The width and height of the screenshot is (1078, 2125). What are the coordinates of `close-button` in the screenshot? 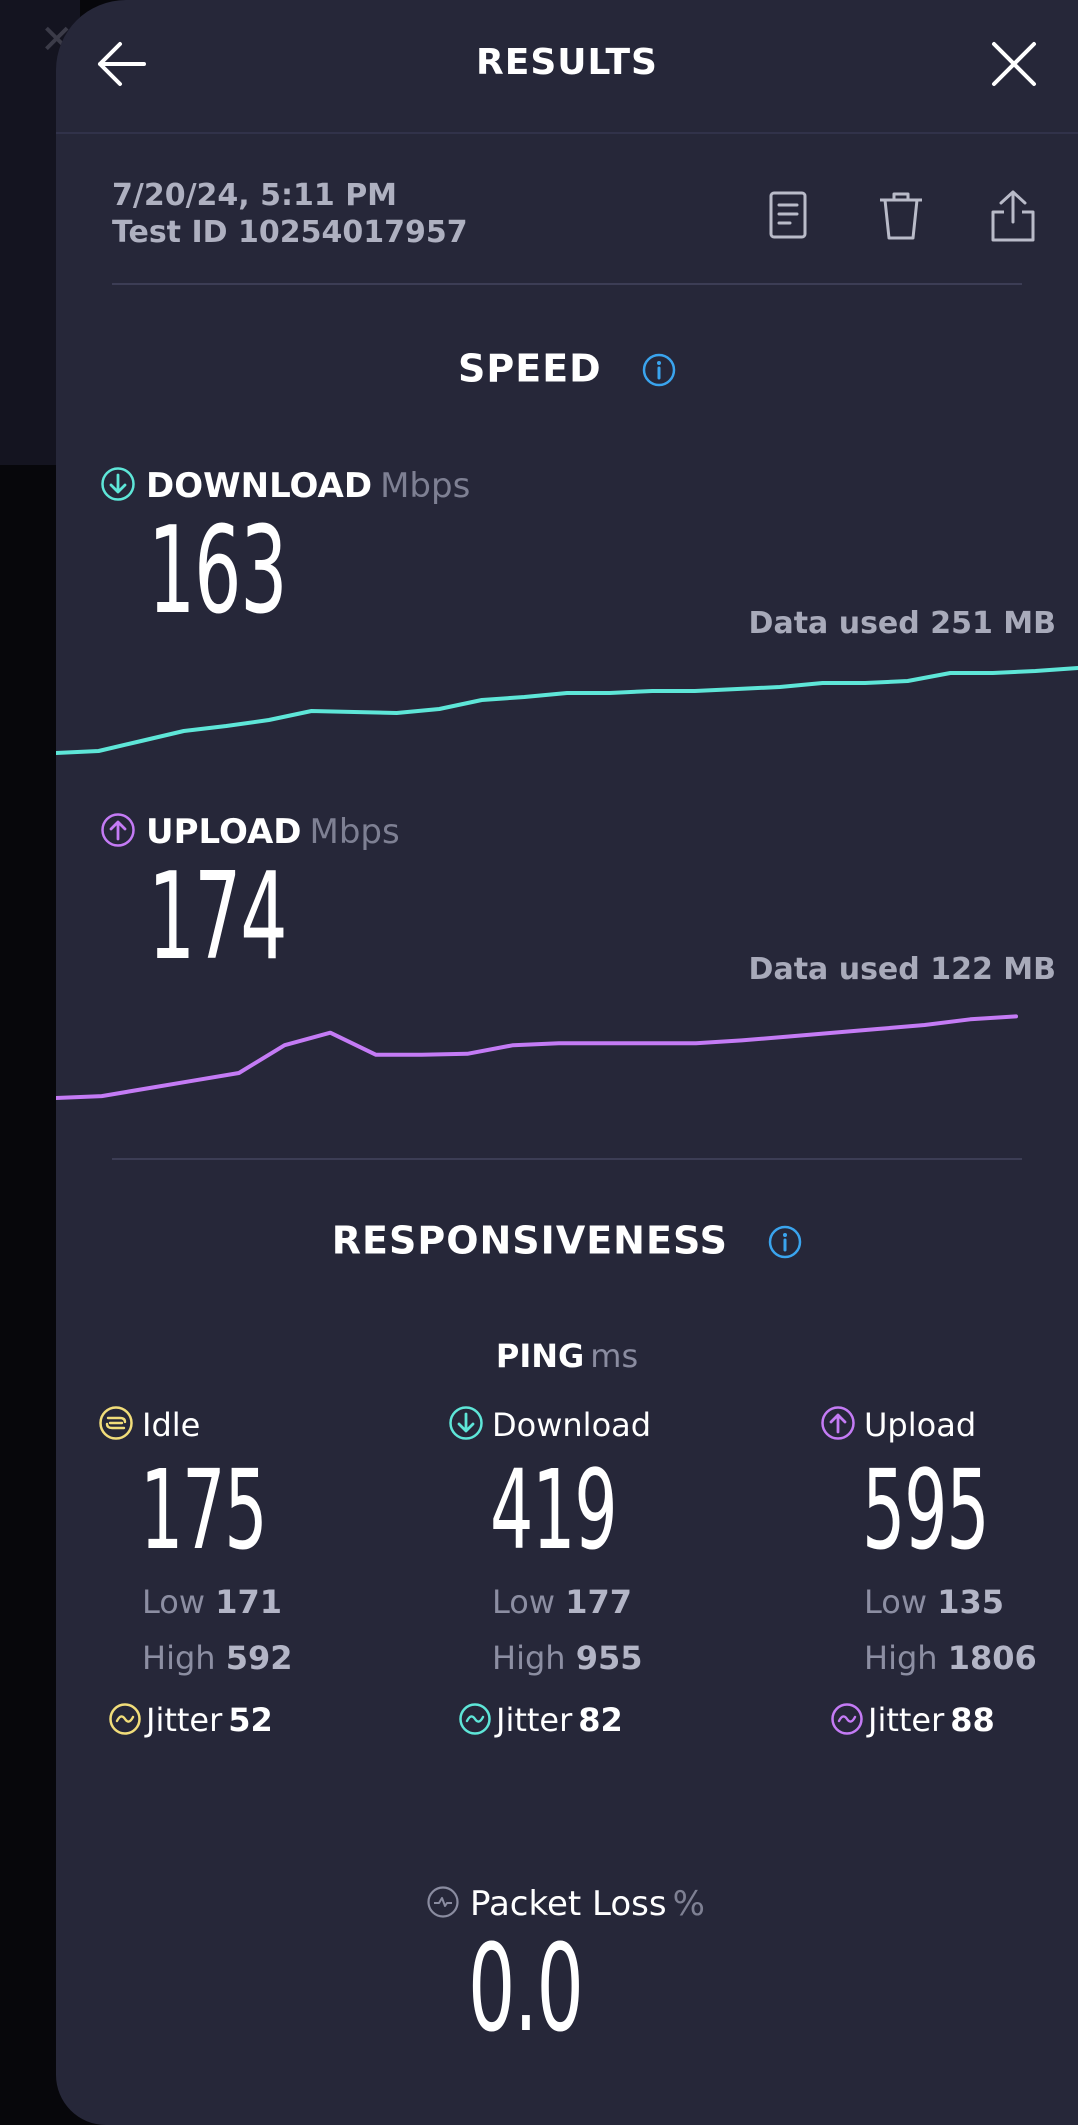 It's located at (1014, 64).